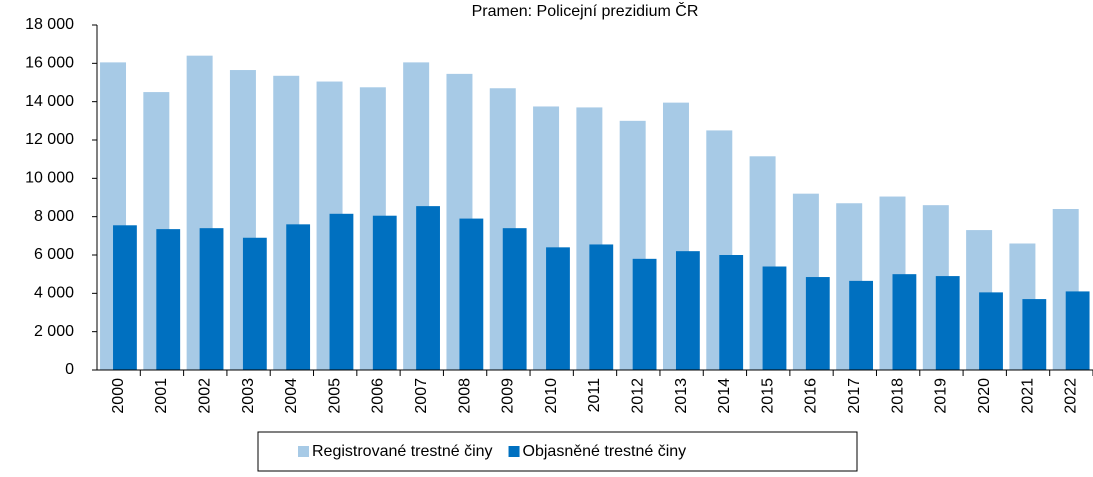  What do you see at coordinates (402, 451) in the screenshot?
I see `legend-label: Registrované trestné činy` at bounding box center [402, 451].